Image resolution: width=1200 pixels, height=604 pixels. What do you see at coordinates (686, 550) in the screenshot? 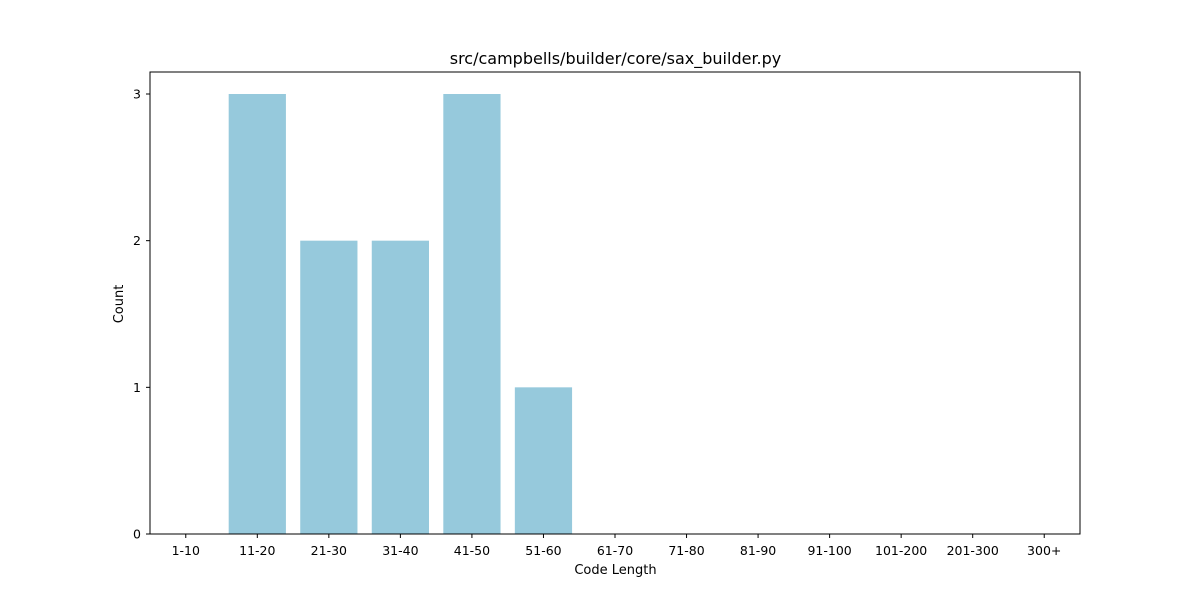
I see `x-tick-label: 71-80` at bounding box center [686, 550].